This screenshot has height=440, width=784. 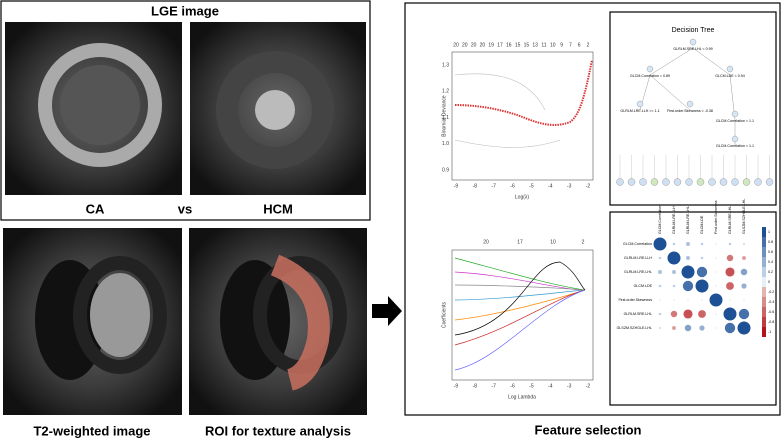 What do you see at coordinates (771, 292) in the screenshot?
I see `scale-label: -0.2` at bounding box center [771, 292].